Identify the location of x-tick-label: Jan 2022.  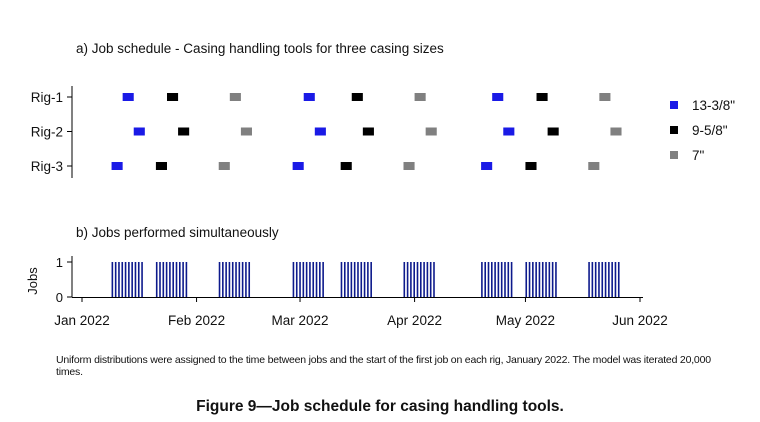
(82, 320).